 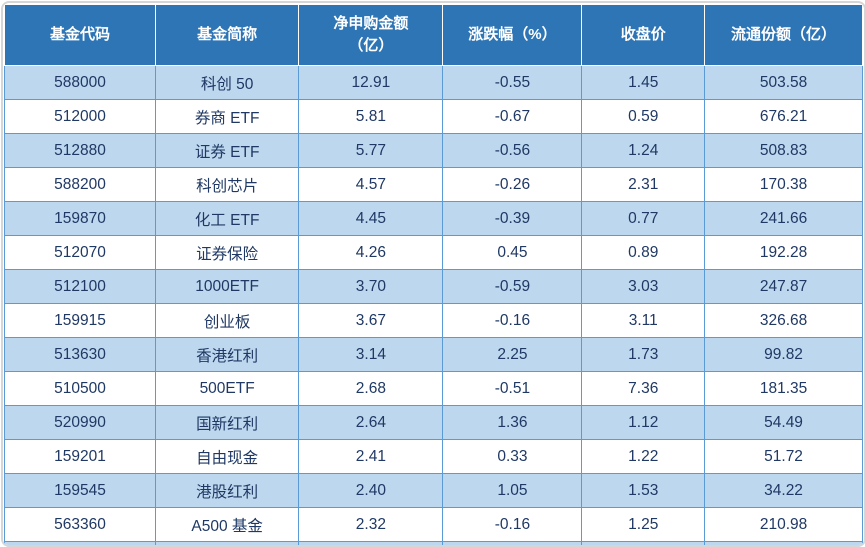 I want to click on column-header: 净申购金额 （亿）, so click(x=371, y=35).